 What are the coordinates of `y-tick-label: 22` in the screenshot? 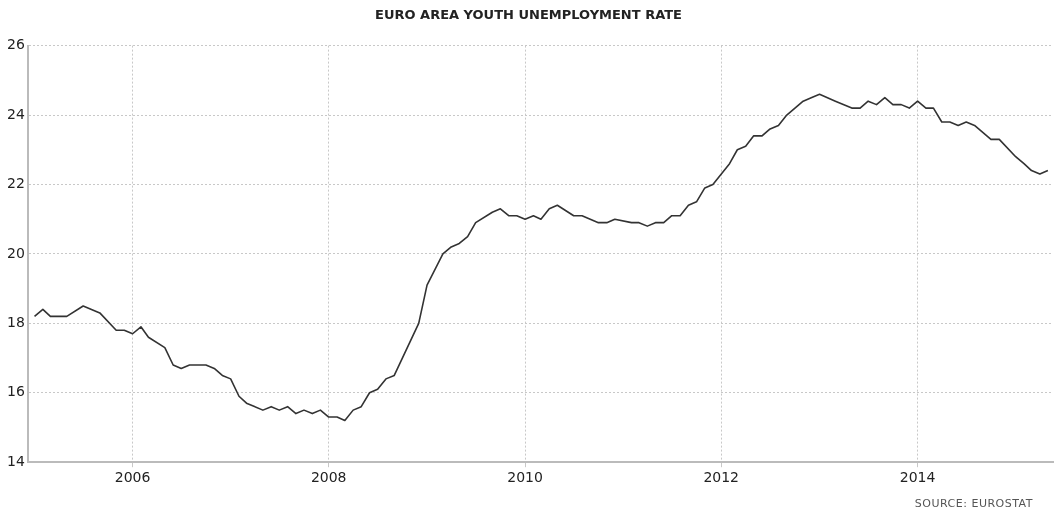 It's located at (15, 183).